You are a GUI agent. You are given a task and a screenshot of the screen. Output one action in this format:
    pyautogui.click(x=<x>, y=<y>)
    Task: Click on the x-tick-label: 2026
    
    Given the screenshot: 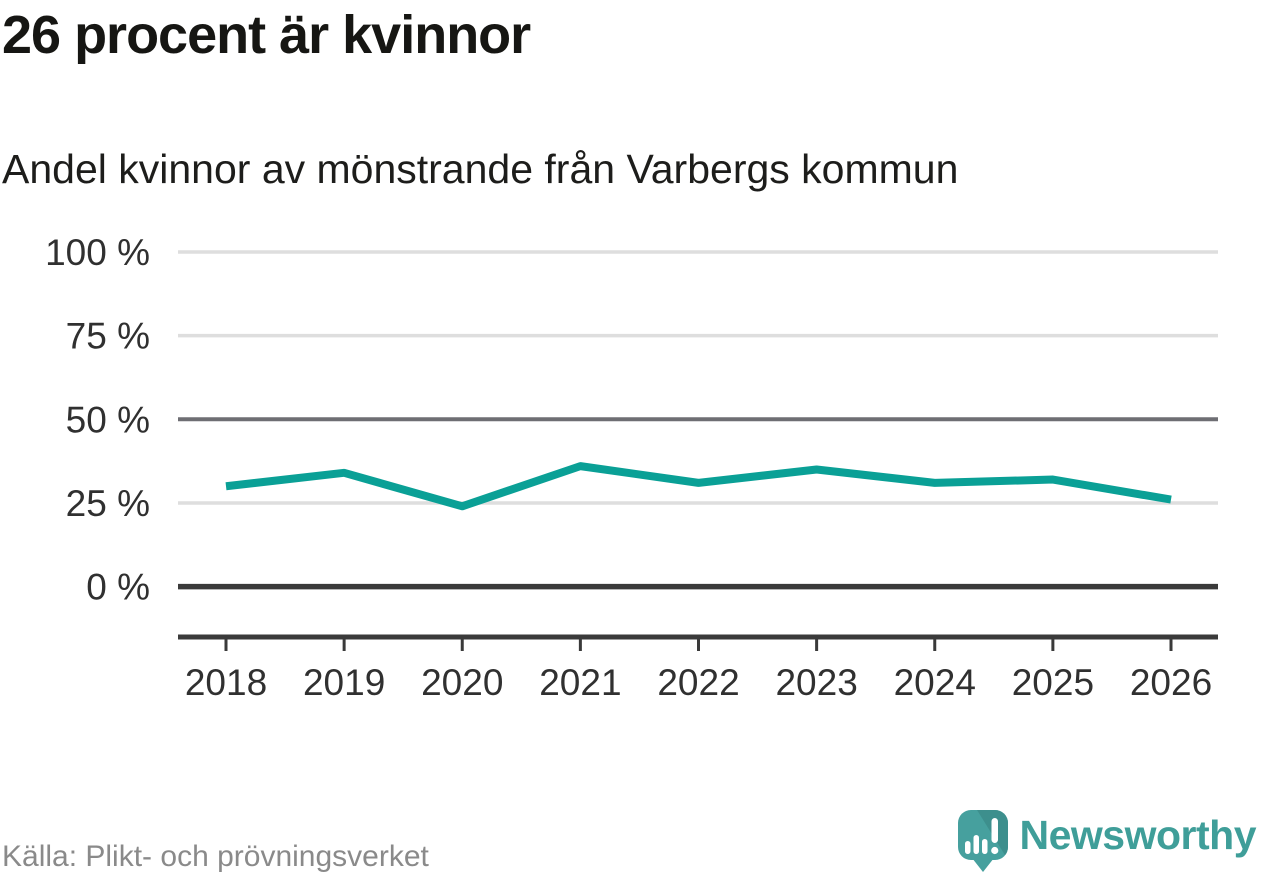 What is the action you would take?
    pyautogui.click(x=1171, y=682)
    